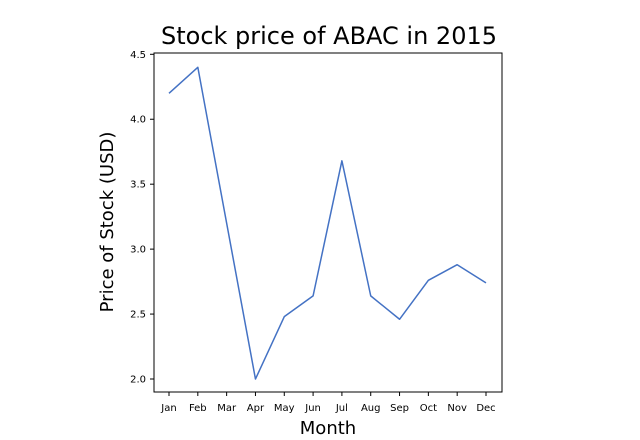  Describe the element at coordinates (312, 408) in the screenshot. I see `x-tick-label: Jun` at that location.